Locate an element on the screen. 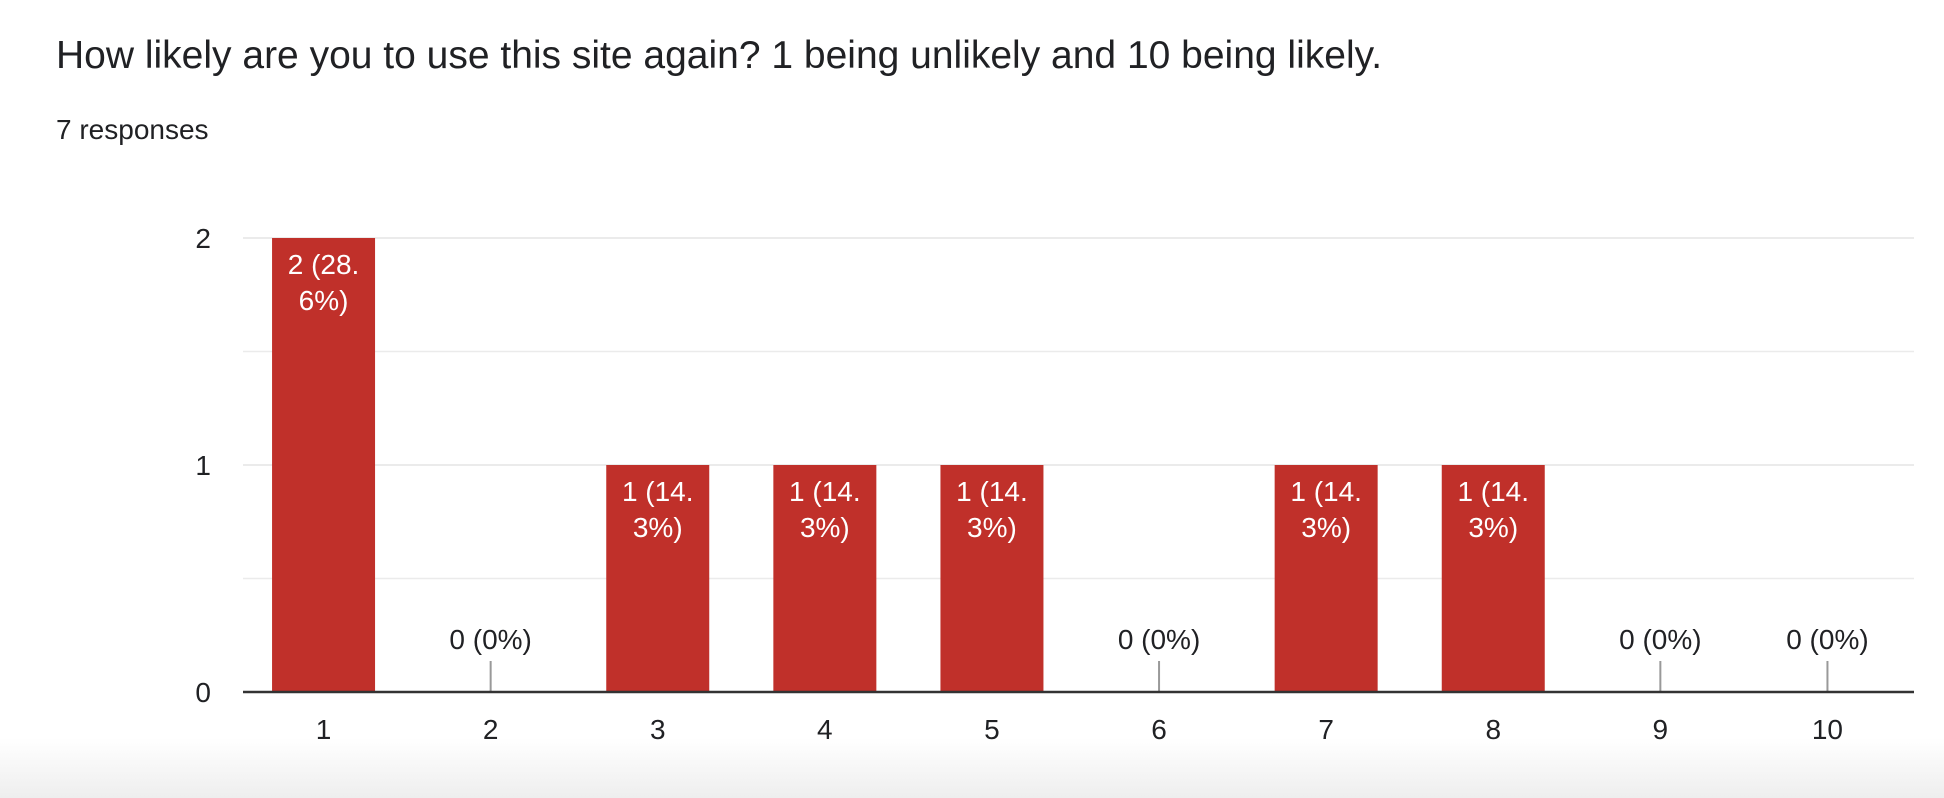 This screenshot has width=1944, height=798. x-tick-label: 2 is located at coordinates (491, 729).